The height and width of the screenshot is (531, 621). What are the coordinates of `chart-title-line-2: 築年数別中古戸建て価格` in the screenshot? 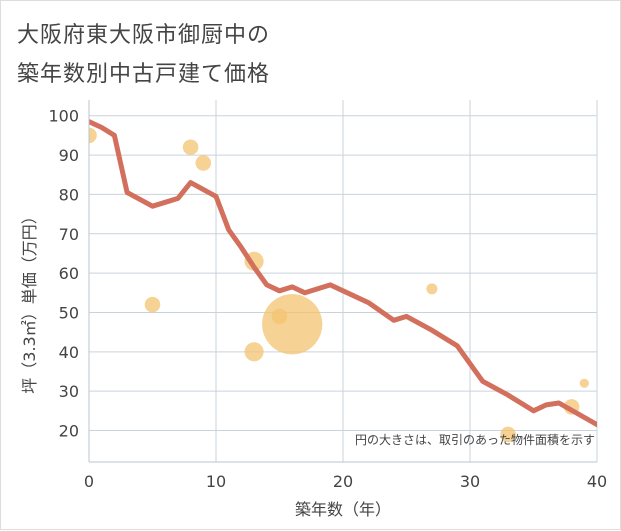 It's located at (144, 74).